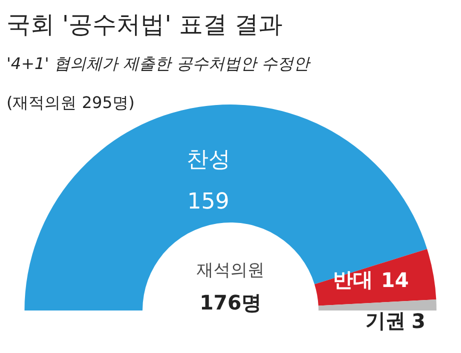 The width and height of the screenshot is (461, 353). Describe the element at coordinates (208, 160) in the screenshot. I see `slice-label: 찬성` at that location.